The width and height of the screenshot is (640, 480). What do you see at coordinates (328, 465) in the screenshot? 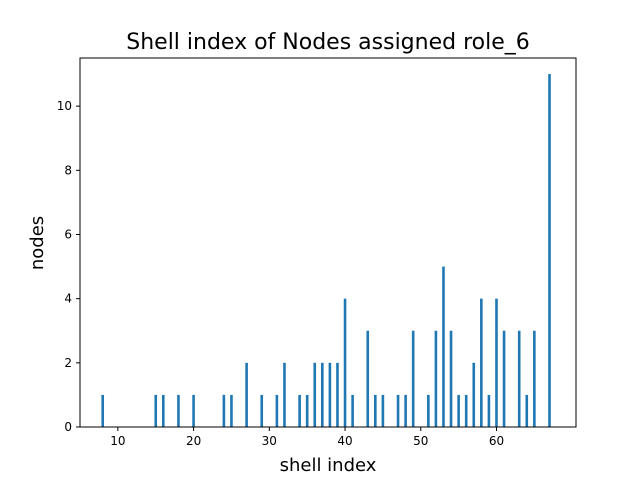
I see `x-axis-label: shell index` at bounding box center [328, 465].